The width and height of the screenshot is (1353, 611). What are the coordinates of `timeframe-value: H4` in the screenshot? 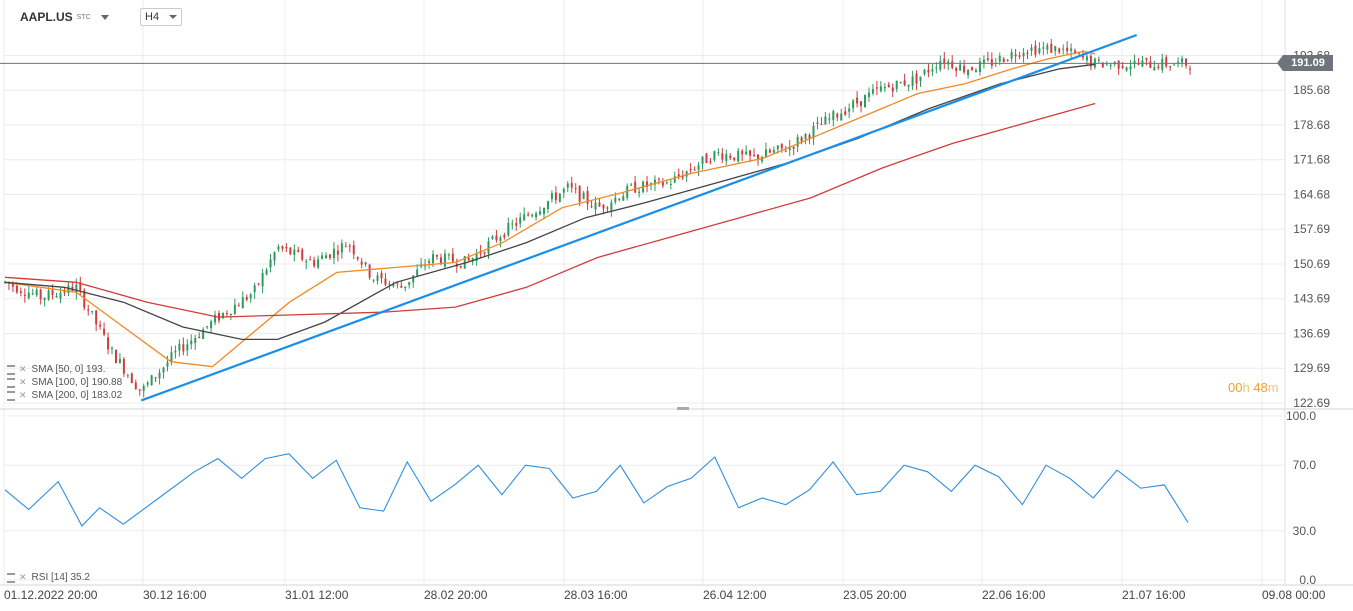 It's located at (152, 17).